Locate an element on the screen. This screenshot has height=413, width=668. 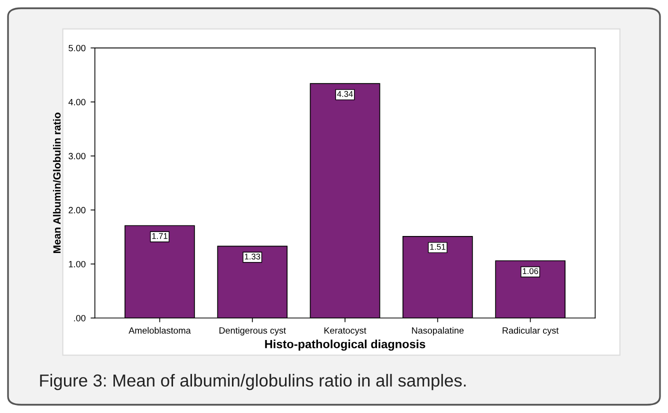
data-label: 1.71 is located at coordinates (160, 236).